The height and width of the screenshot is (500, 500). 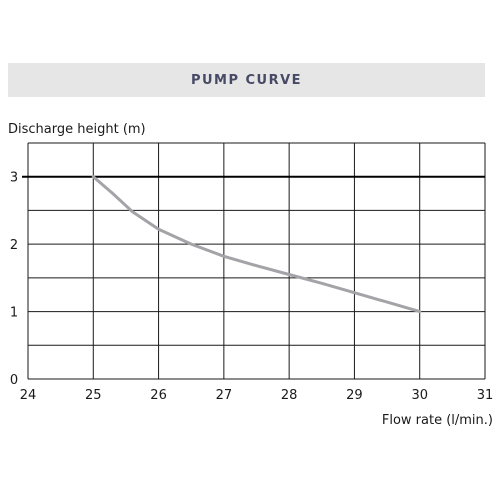 I want to click on x-tick-label: 28, so click(x=289, y=395).